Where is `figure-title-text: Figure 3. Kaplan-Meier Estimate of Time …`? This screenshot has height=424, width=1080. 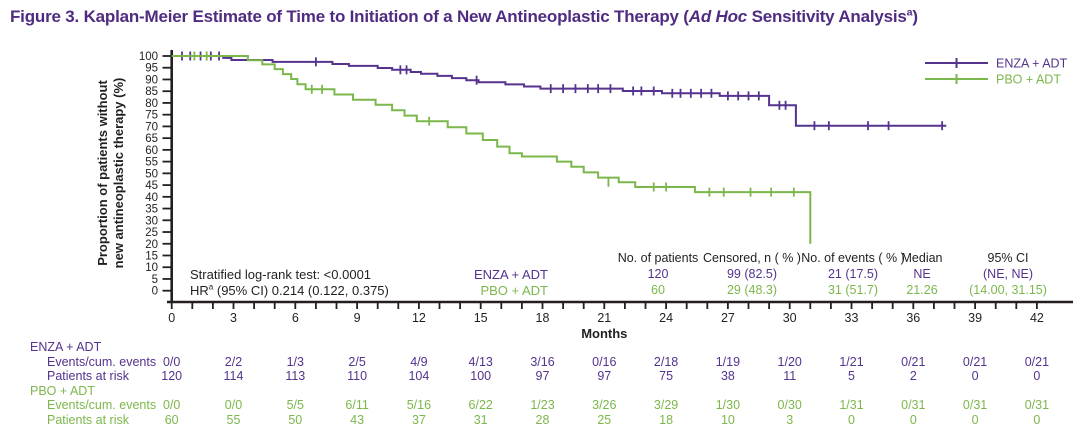 figure-title-text: Figure 3. Kaplan-Meier Estimate of Time … is located at coordinates (349, 16).